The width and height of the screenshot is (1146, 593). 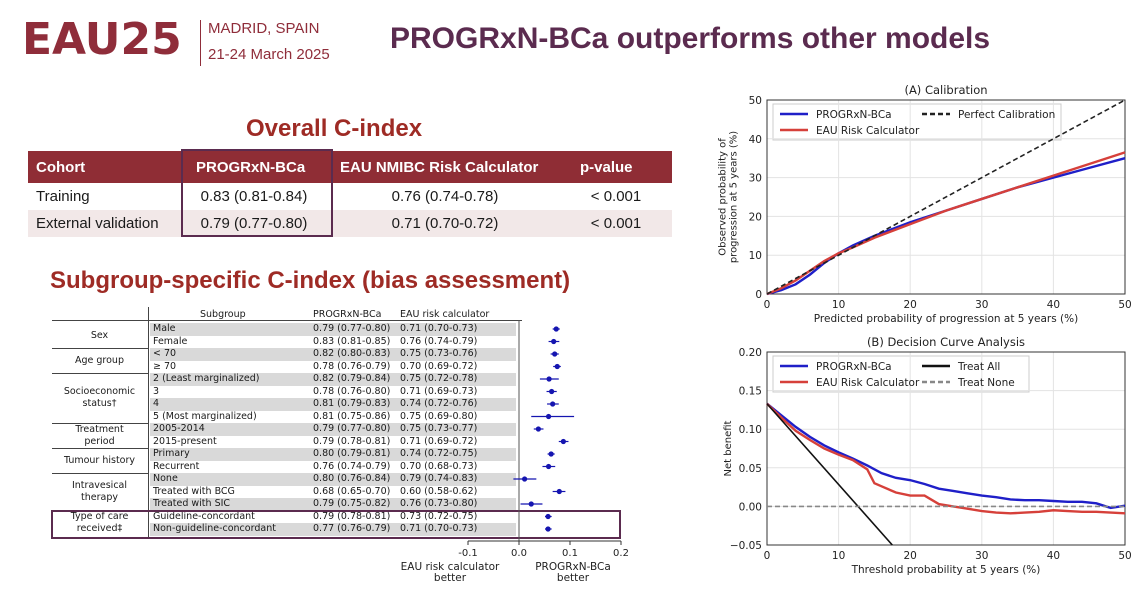 What do you see at coordinates (616, 196) in the screenshot?
I see `p-value-cell: < 0.001` at bounding box center [616, 196].